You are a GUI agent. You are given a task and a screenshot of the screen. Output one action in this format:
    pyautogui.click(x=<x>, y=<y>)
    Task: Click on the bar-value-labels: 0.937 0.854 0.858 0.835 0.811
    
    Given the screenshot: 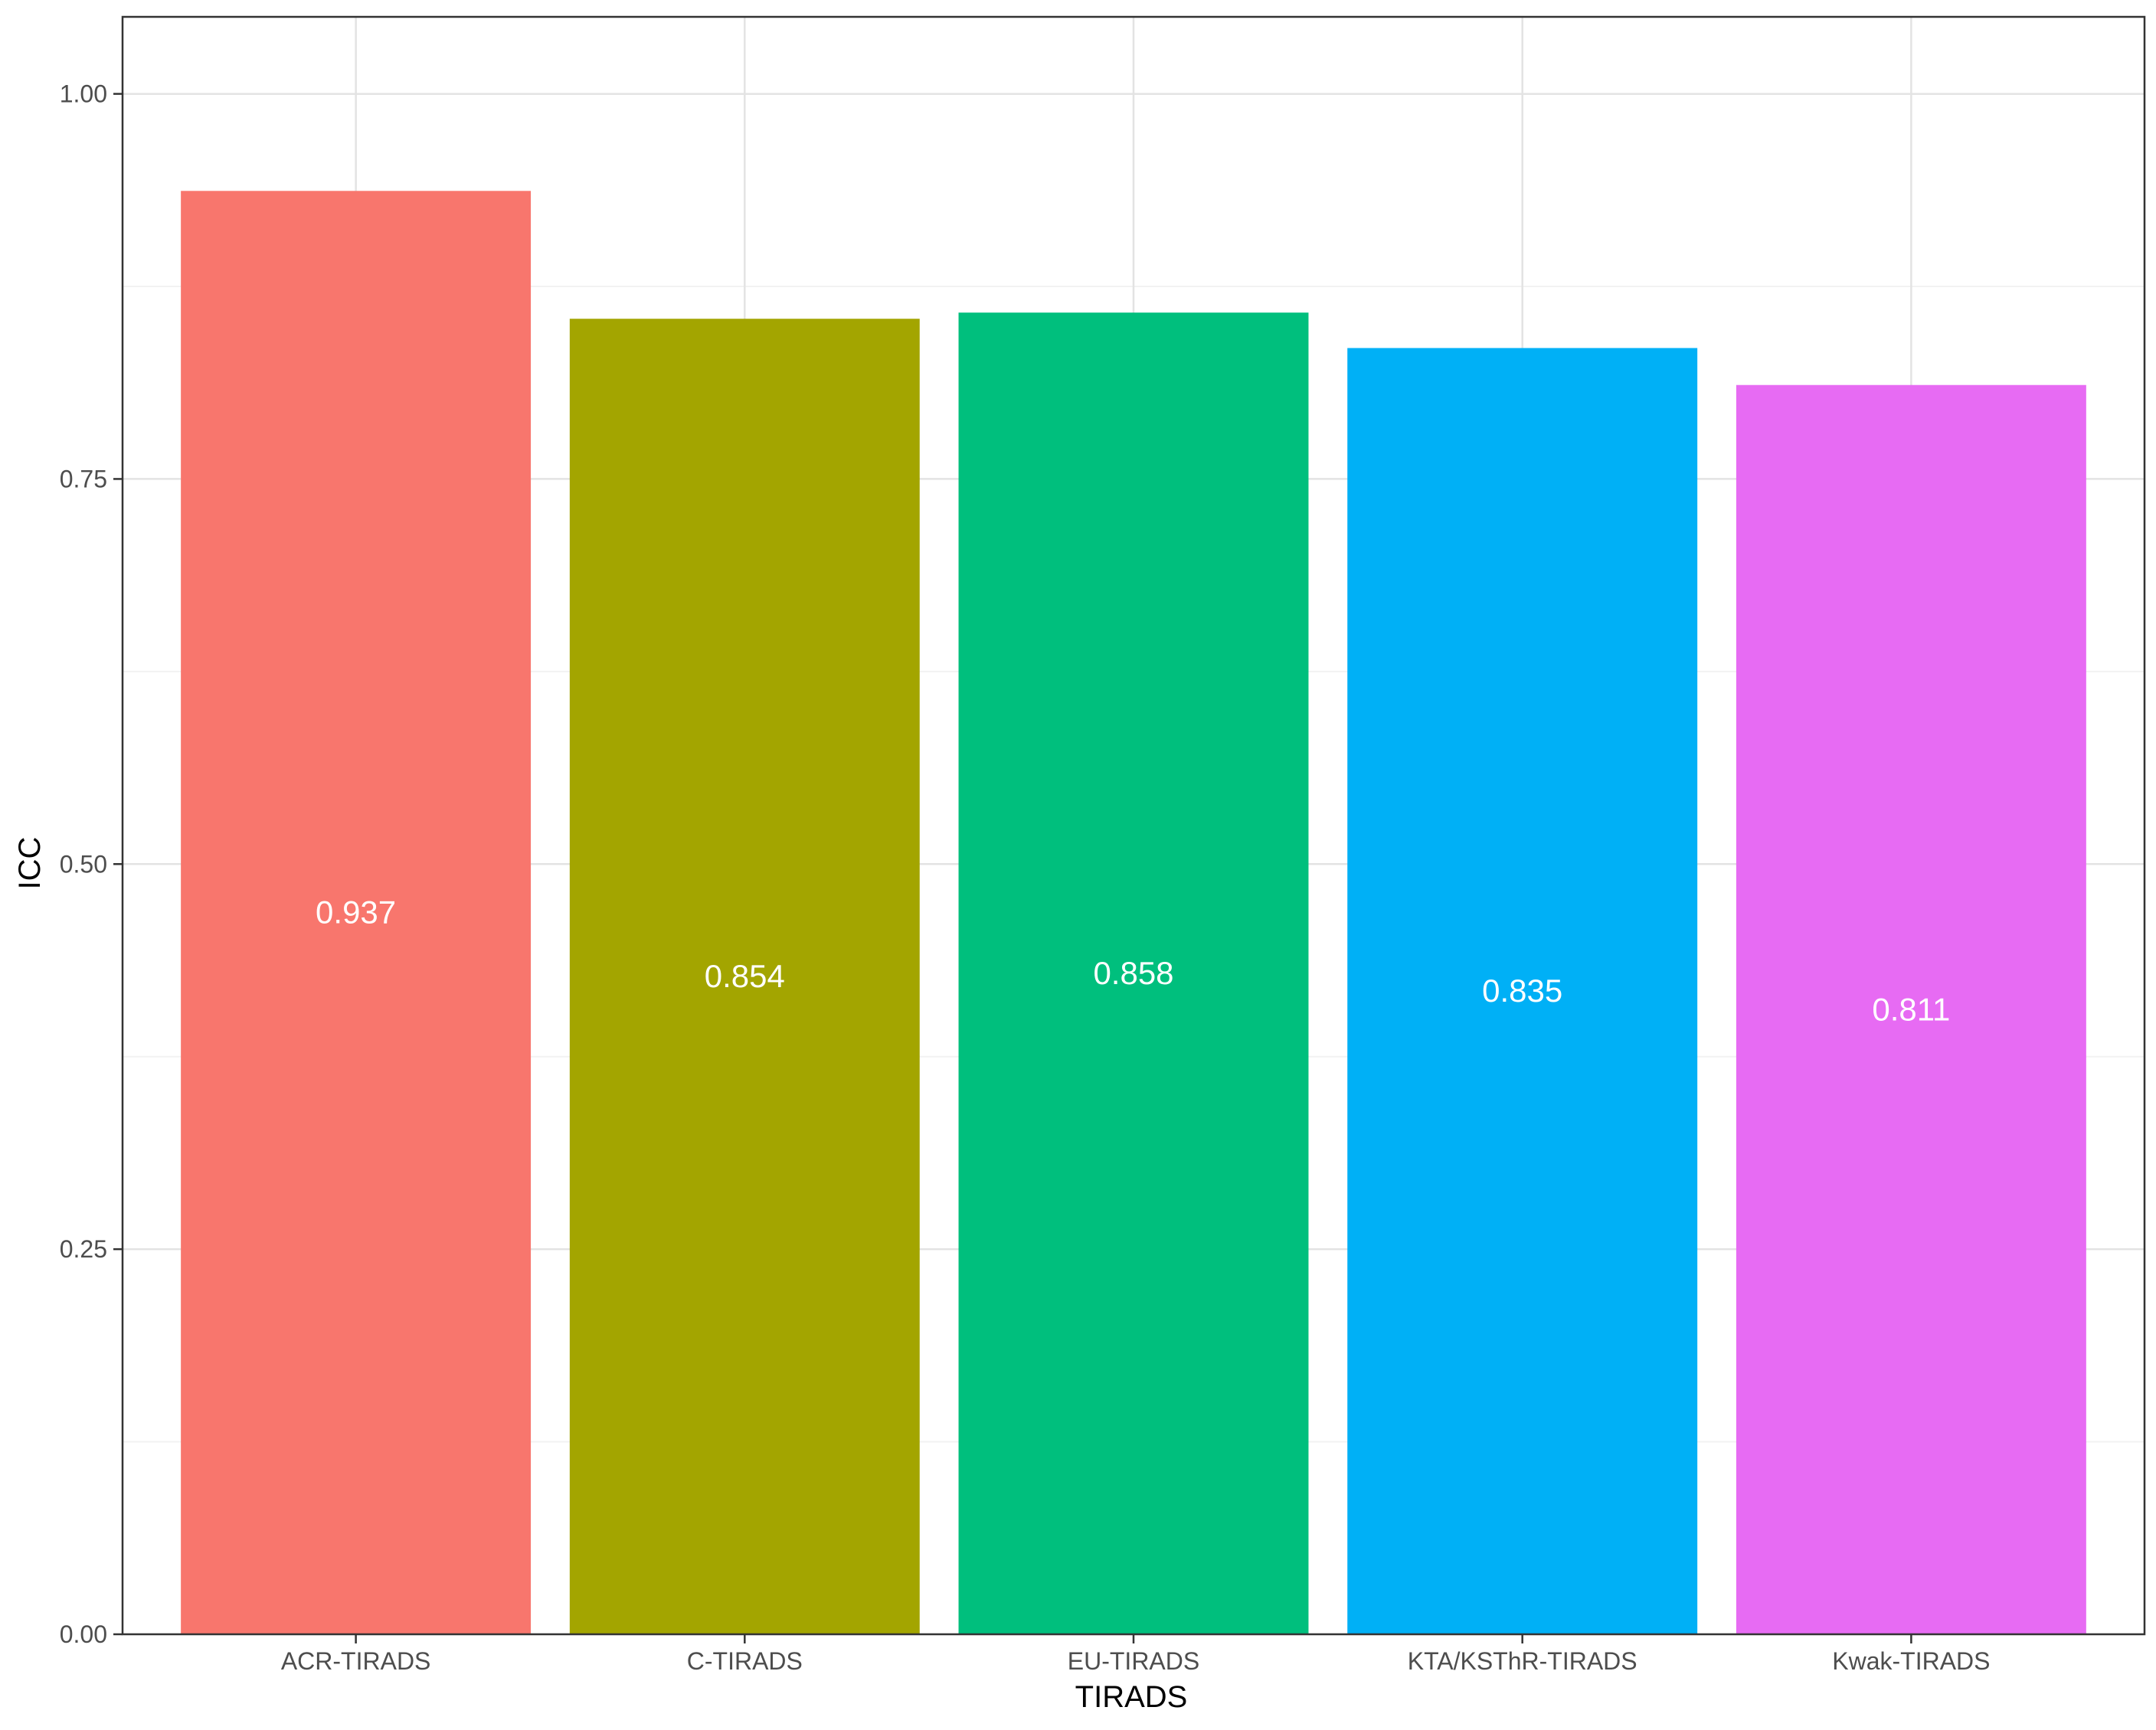 What is the action you would take?
    pyautogui.click(x=1133, y=961)
    